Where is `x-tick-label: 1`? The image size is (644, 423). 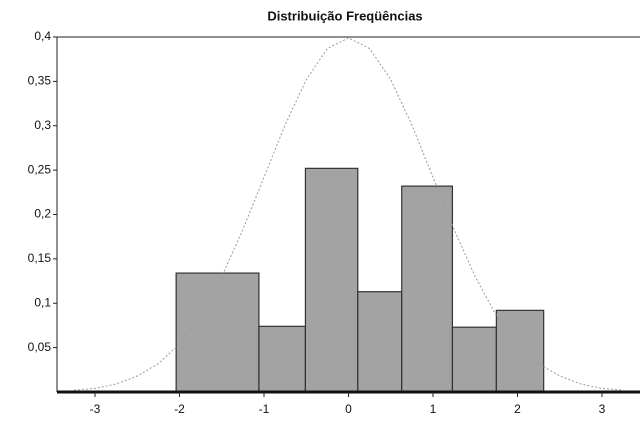
x-tick-label: 1 is located at coordinates (433, 409).